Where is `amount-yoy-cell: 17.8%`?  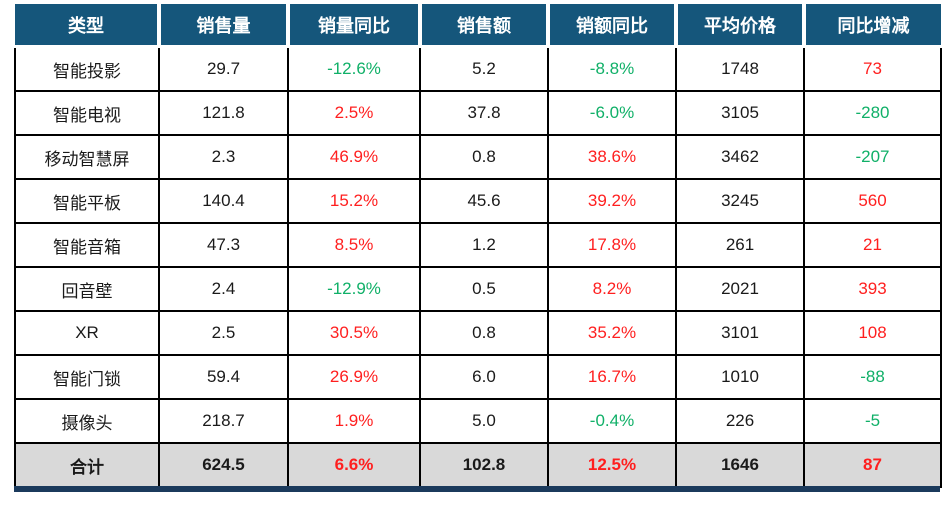
amount-yoy-cell: 17.8% is located at coordinates (612, 245).